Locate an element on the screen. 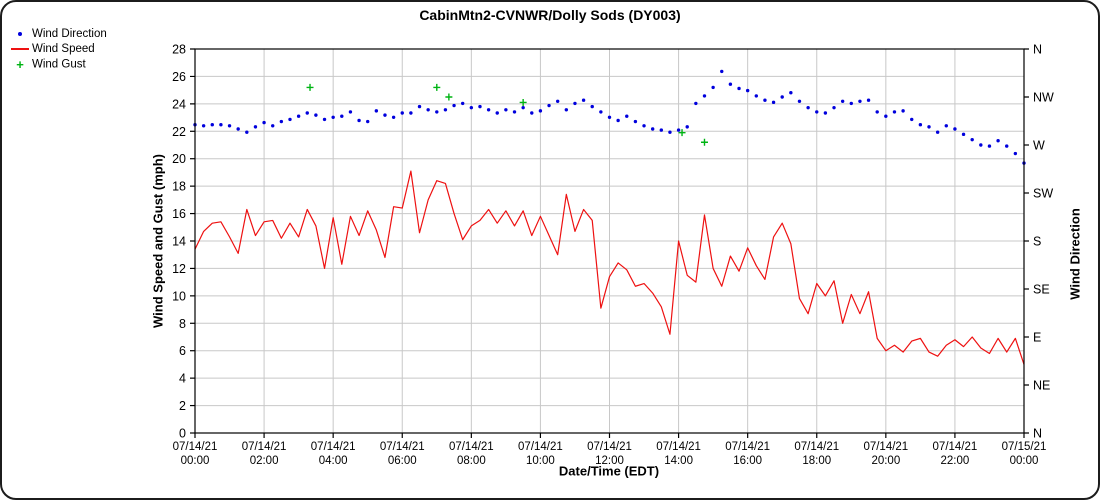 This screenshot has height=500, width=1100. svg-text: 28 is located at coordinates (179, 50).